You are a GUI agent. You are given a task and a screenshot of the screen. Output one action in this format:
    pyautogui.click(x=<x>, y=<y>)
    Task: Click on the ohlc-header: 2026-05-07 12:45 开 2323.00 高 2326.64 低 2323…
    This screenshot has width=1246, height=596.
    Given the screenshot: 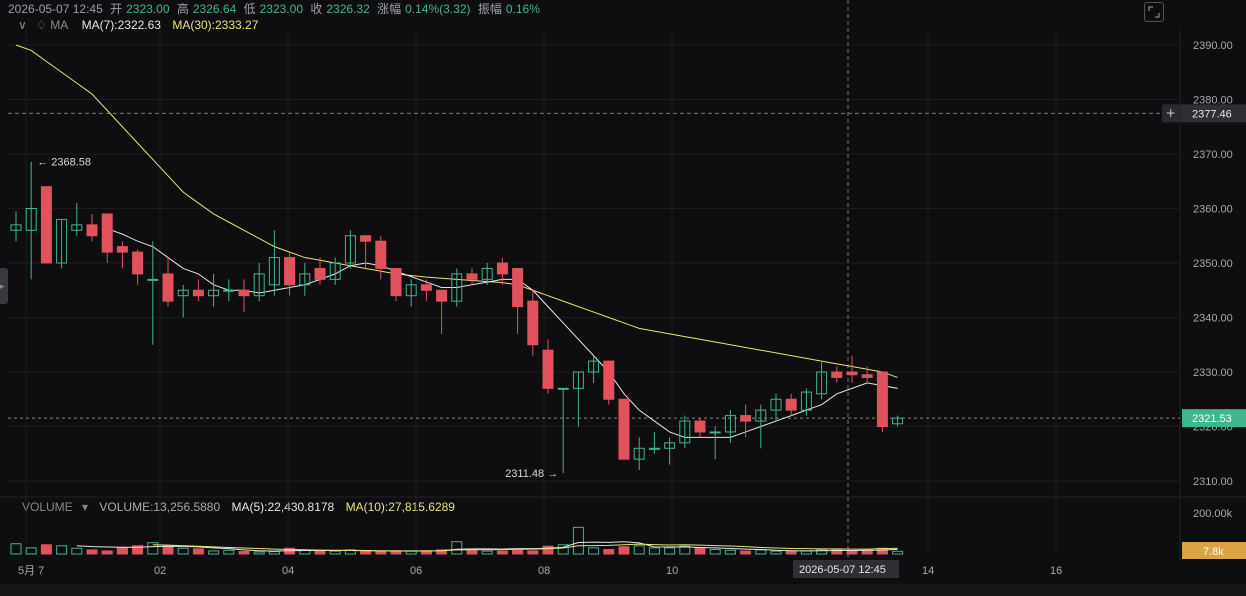 What is the action you would take?
    pyautogui.click(x=276, y=8)
    